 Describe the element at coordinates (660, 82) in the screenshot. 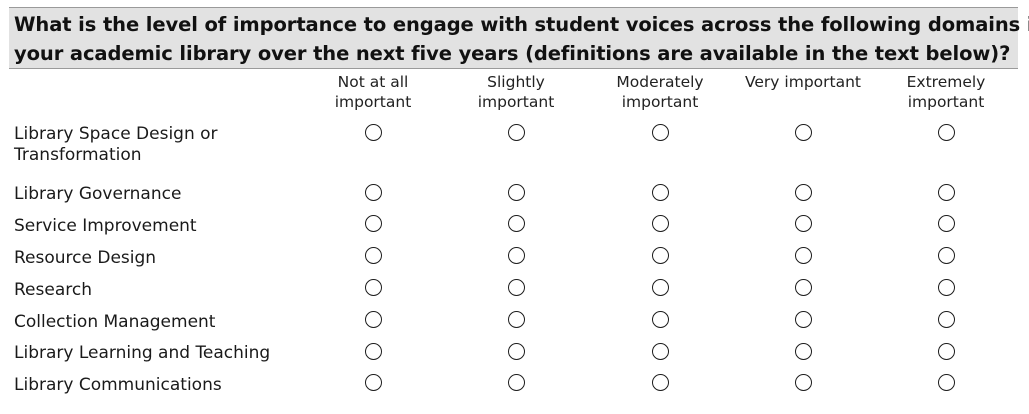

I see `column-header-line-1: Moderately` at that location.